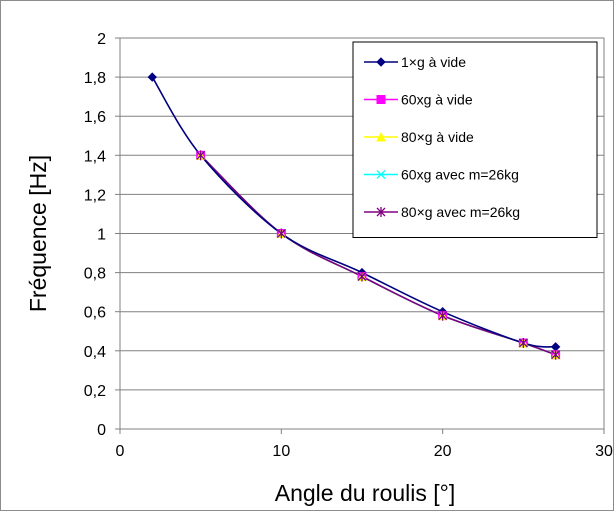  Describe the element at coordinates (95, 117) in the screenshot. I see `y-tick-label: 1,6` at that location.